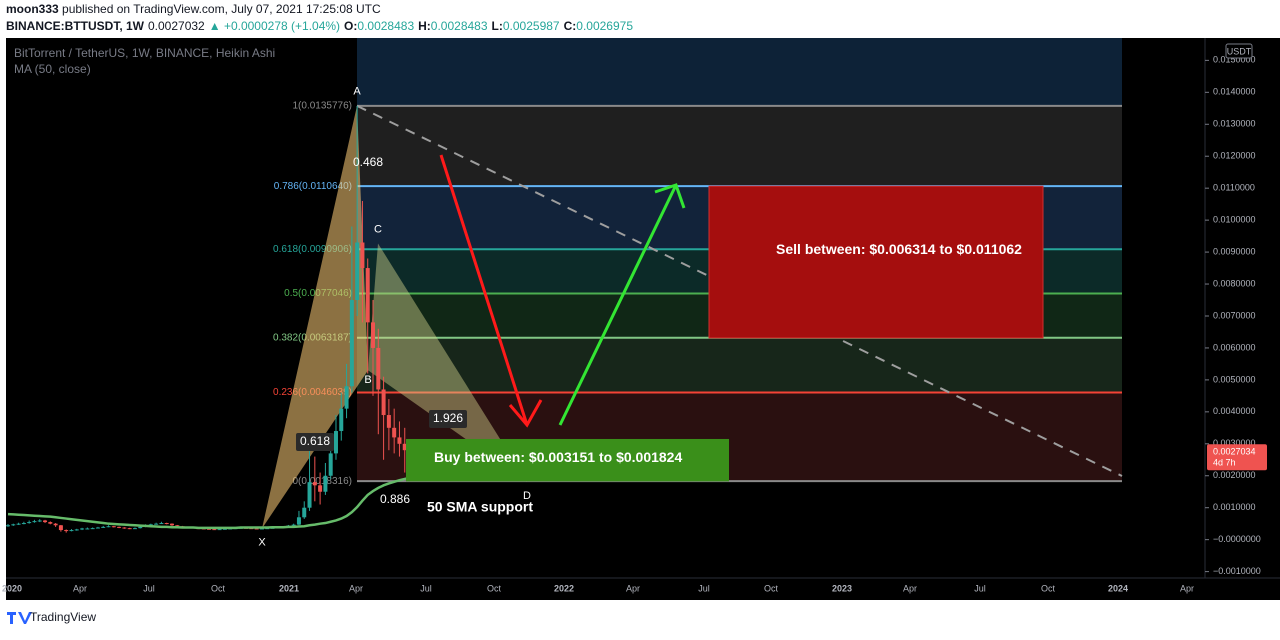  What do you see at coordinates (176, 26) in the screenshot?
I see `last-price: 0.0027032` at bounding box center [176, 26].